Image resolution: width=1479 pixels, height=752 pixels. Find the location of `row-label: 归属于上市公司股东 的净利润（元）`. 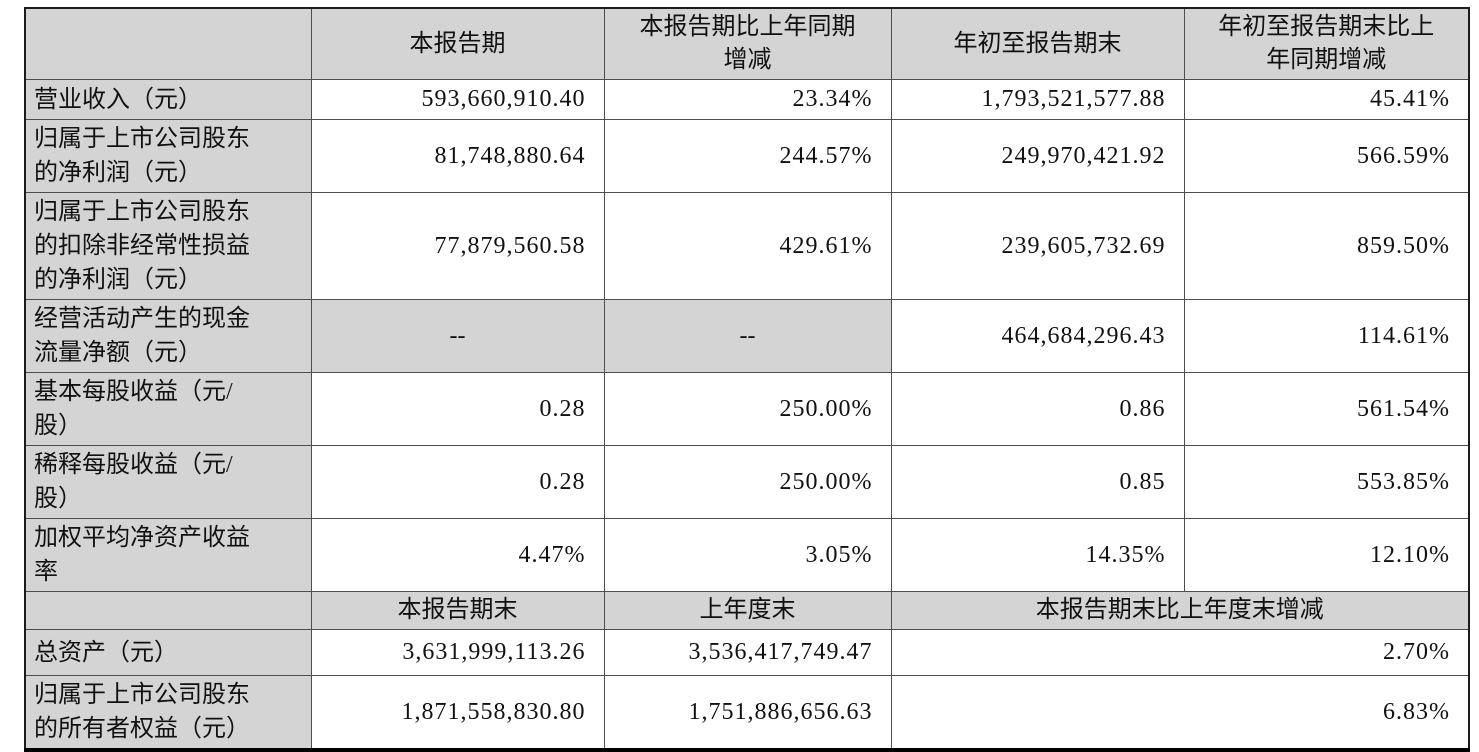

row-label: 归属于上市公司股东 的净利润（元） is located at coordinates (168, 156).